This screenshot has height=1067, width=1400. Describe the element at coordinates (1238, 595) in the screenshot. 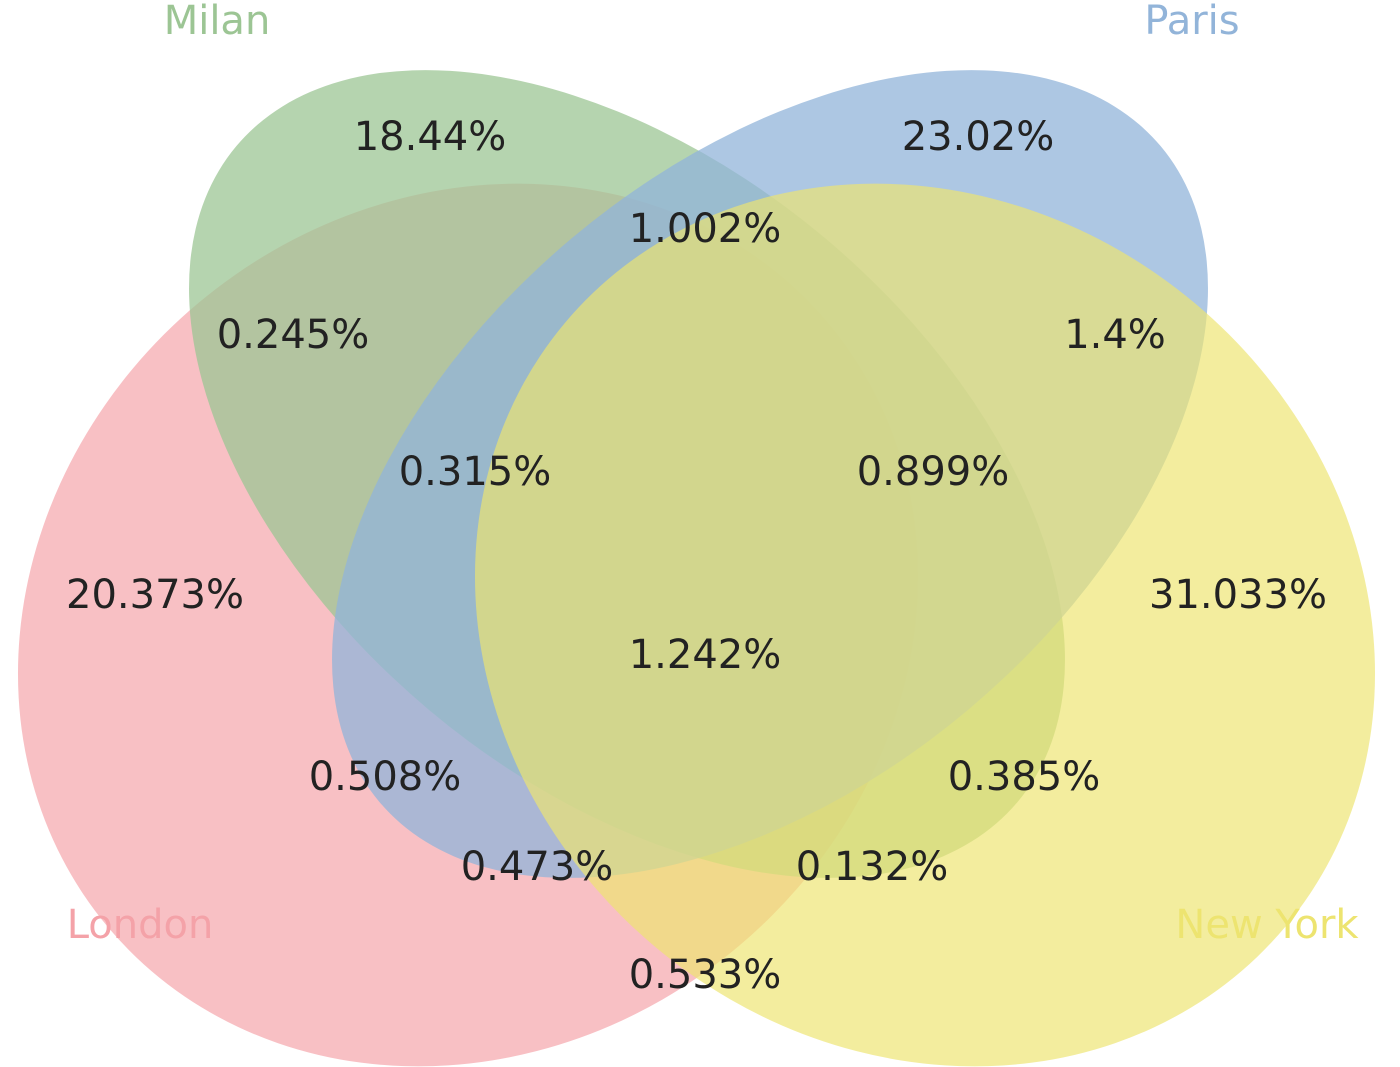

I see `region-new-york-only: 31.033%` at that location.